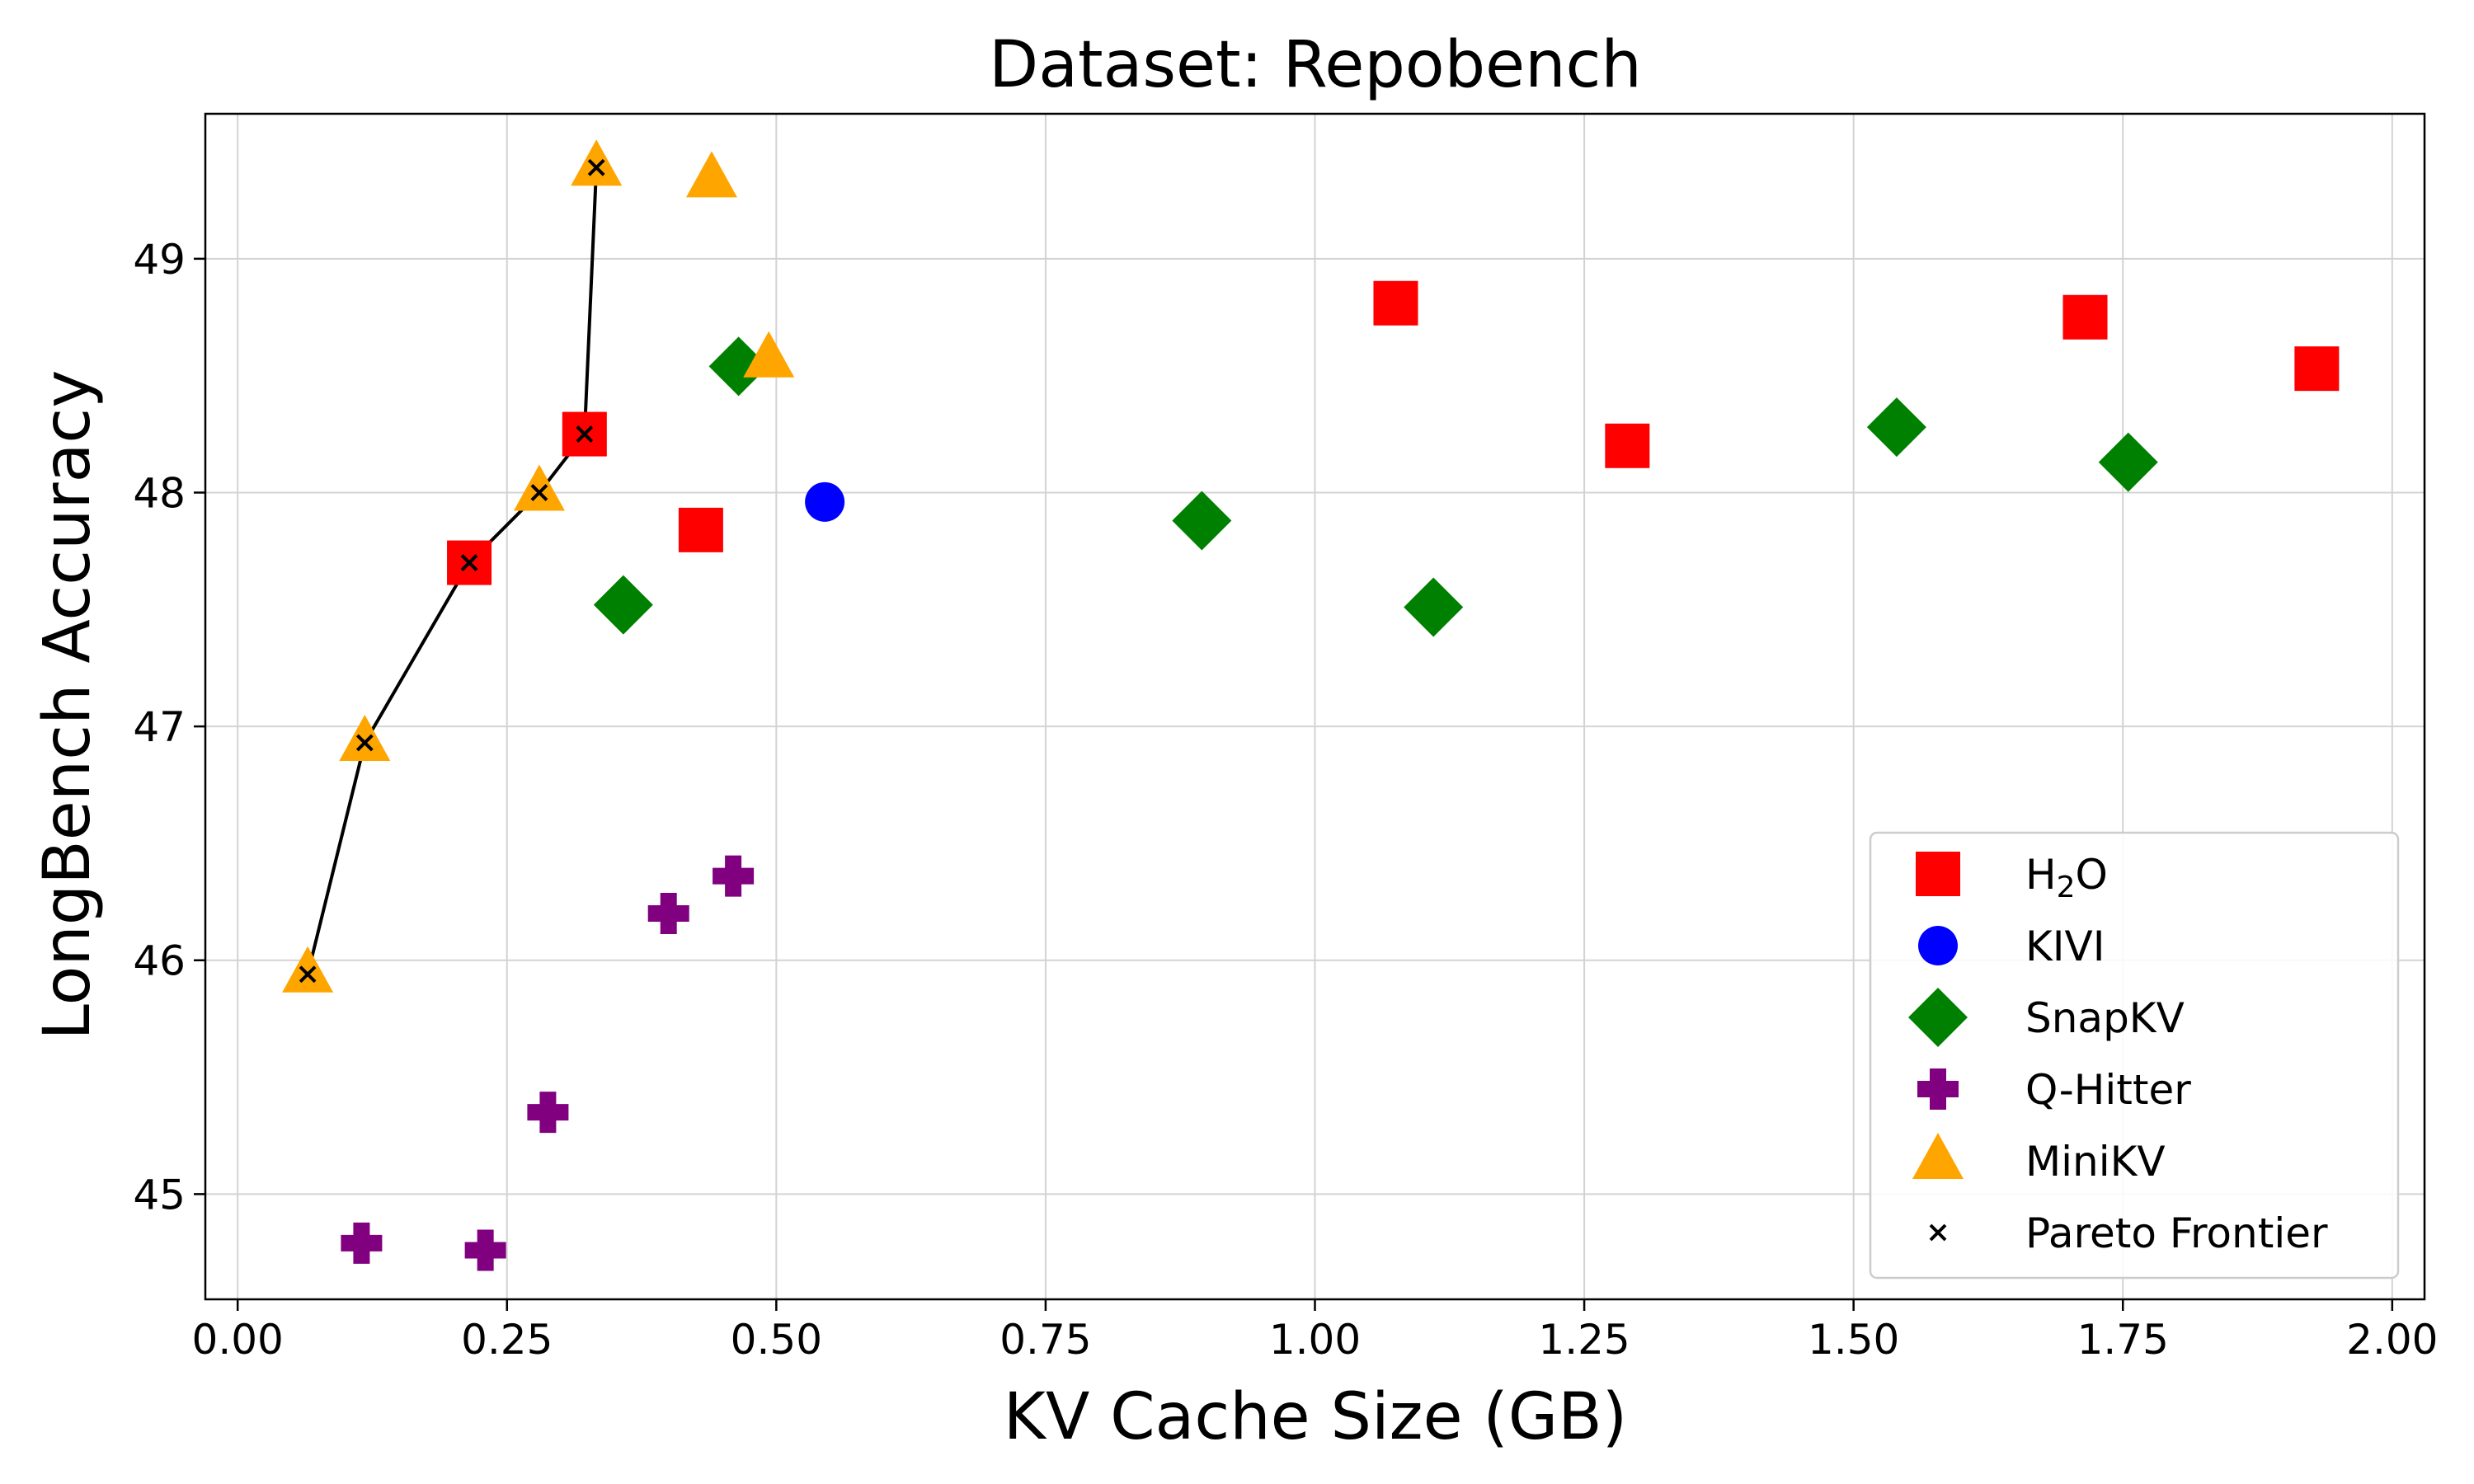 The width and height of the screenshot is (2474, 1484). I want to click on x-tick-label: 0.75, so click(1045, 1340).